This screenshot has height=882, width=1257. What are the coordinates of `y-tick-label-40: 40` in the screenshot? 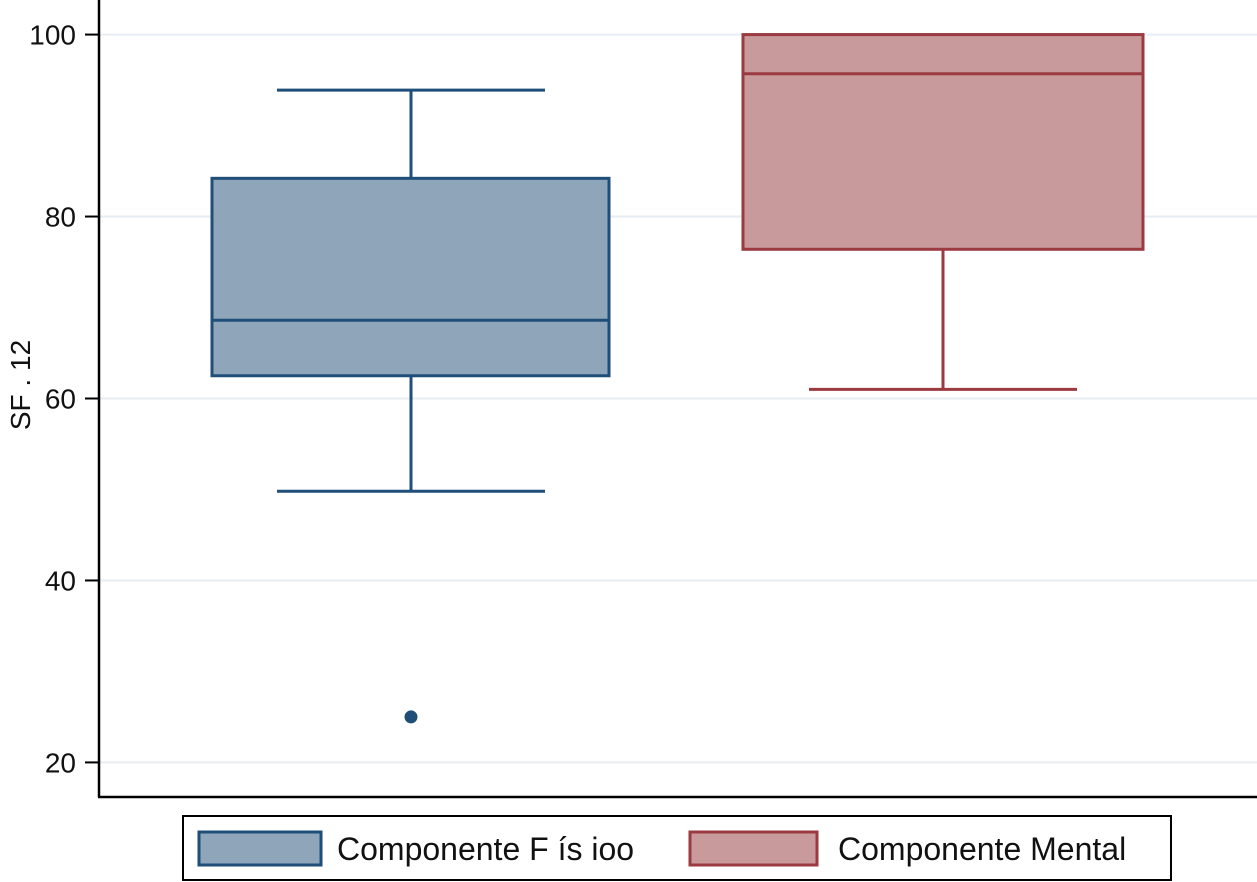 It's located at (60, 580).